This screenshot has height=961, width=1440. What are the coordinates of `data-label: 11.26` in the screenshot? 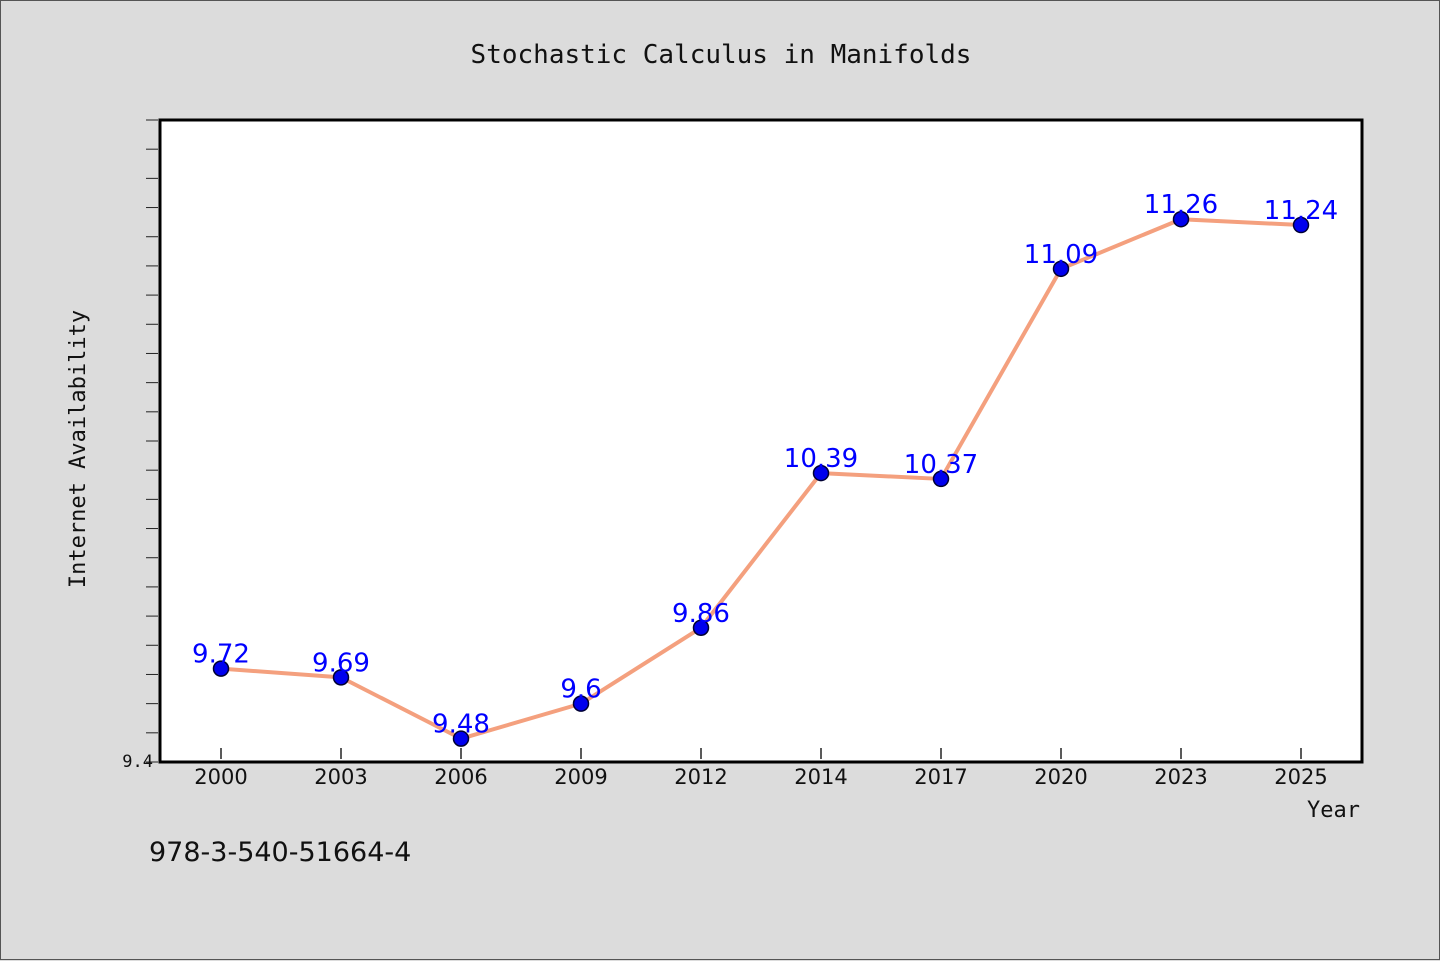 It's located at (1181, 205).